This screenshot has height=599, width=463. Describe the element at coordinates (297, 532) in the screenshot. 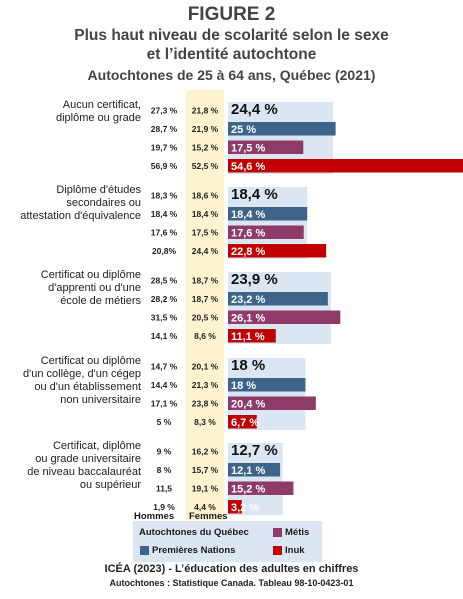

I see `legend-label-metis: Métis` at that location.